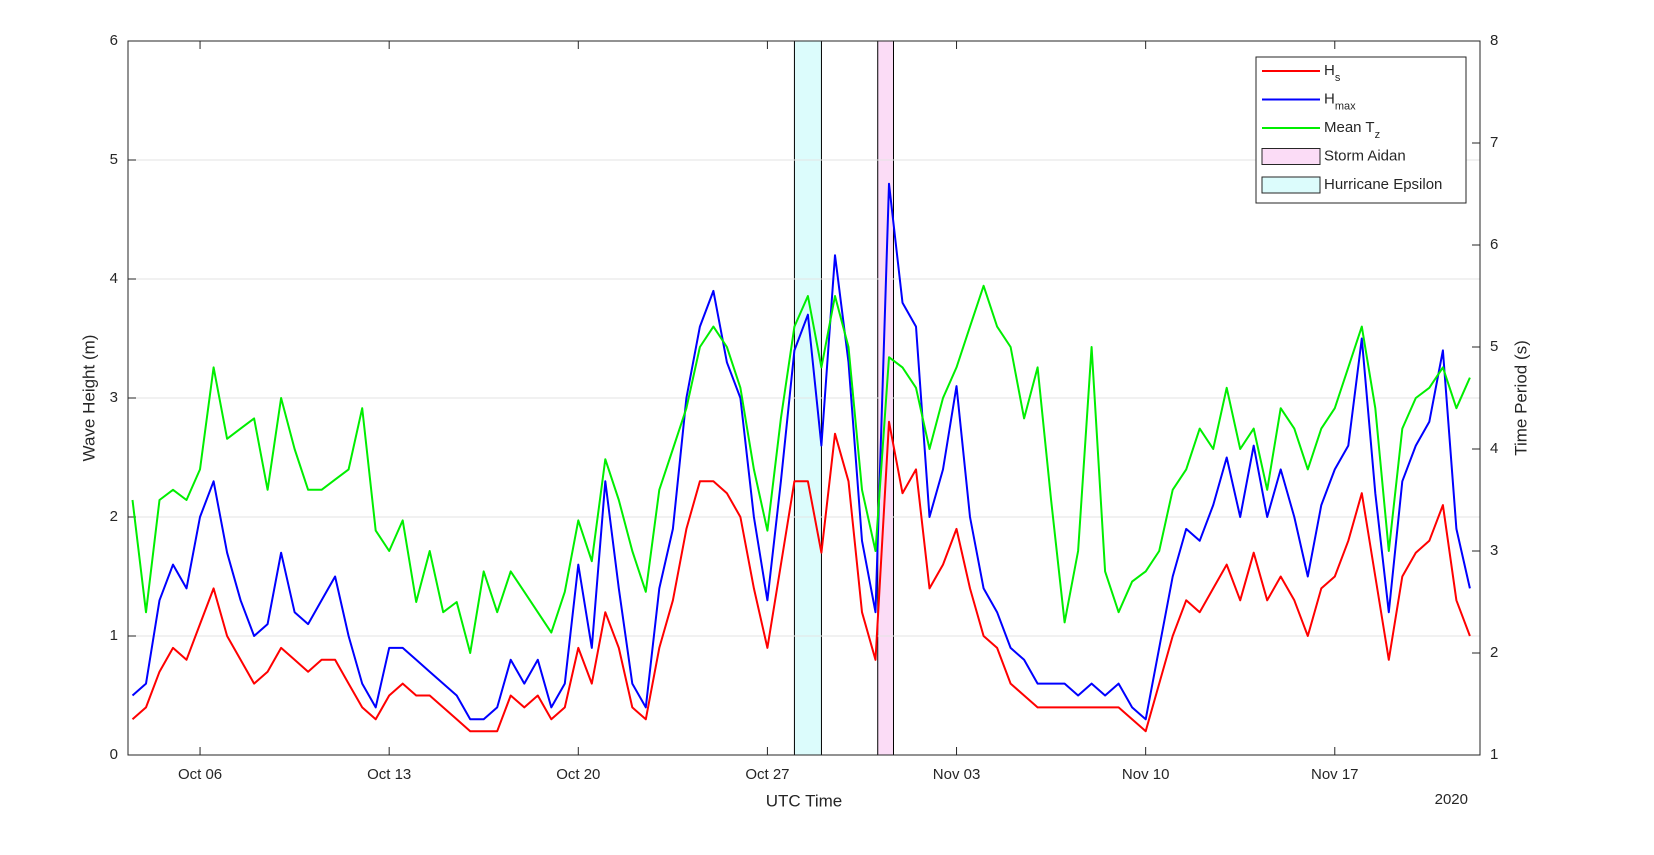 The width and height of the screenshot is (1654, 855). Describe the element at coordinates (114, 397) in the screenshot. I see `y-tick-label: 3` at that location.